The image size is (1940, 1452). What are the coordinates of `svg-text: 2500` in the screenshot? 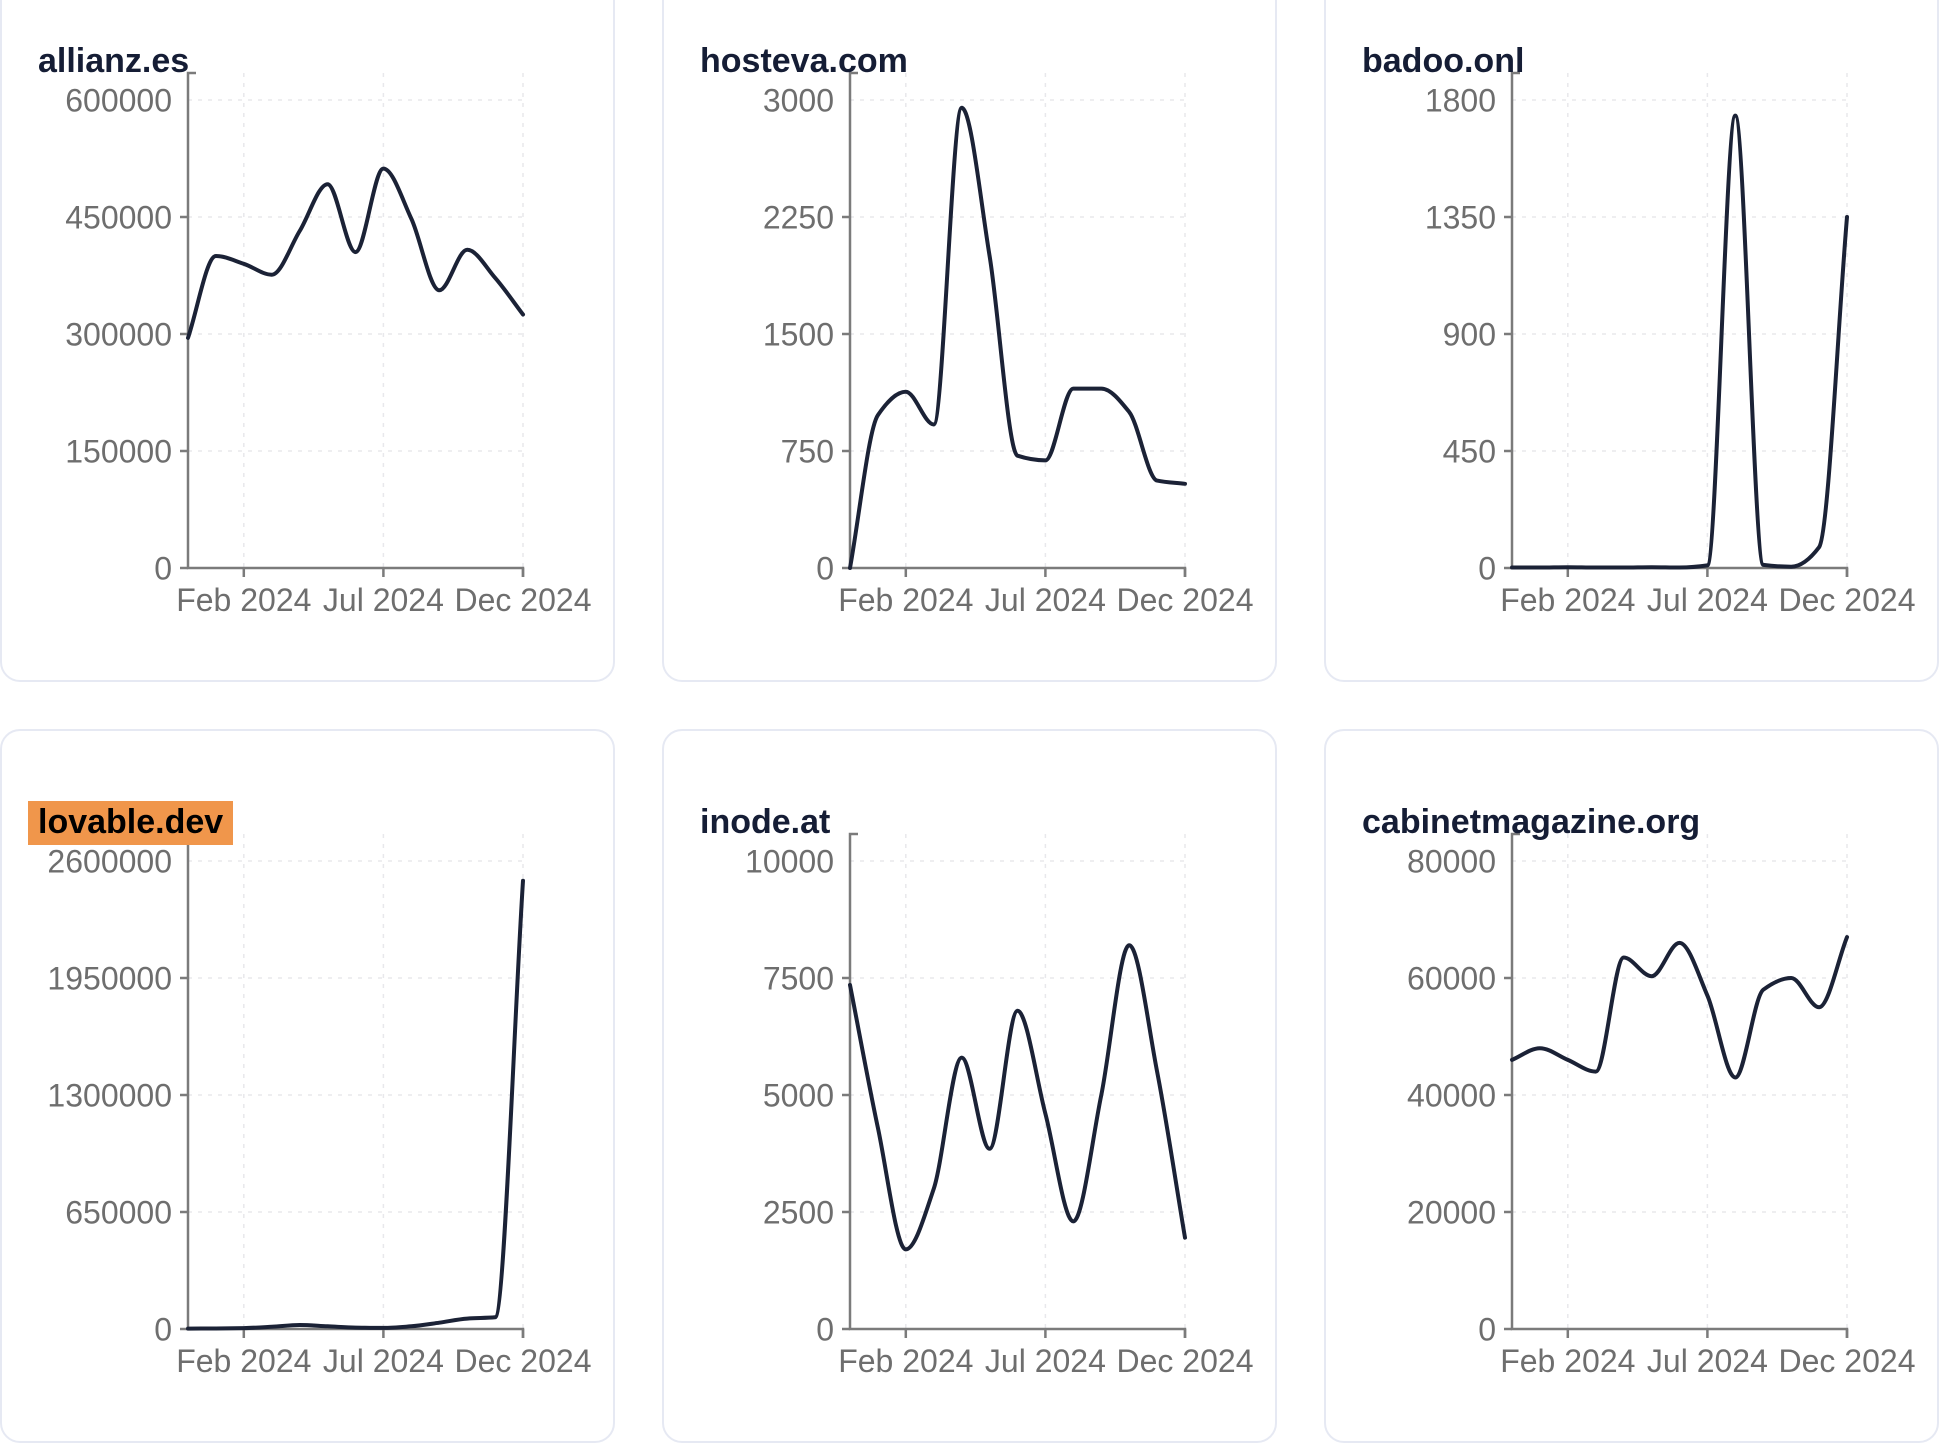 It's located at (798, 1213).